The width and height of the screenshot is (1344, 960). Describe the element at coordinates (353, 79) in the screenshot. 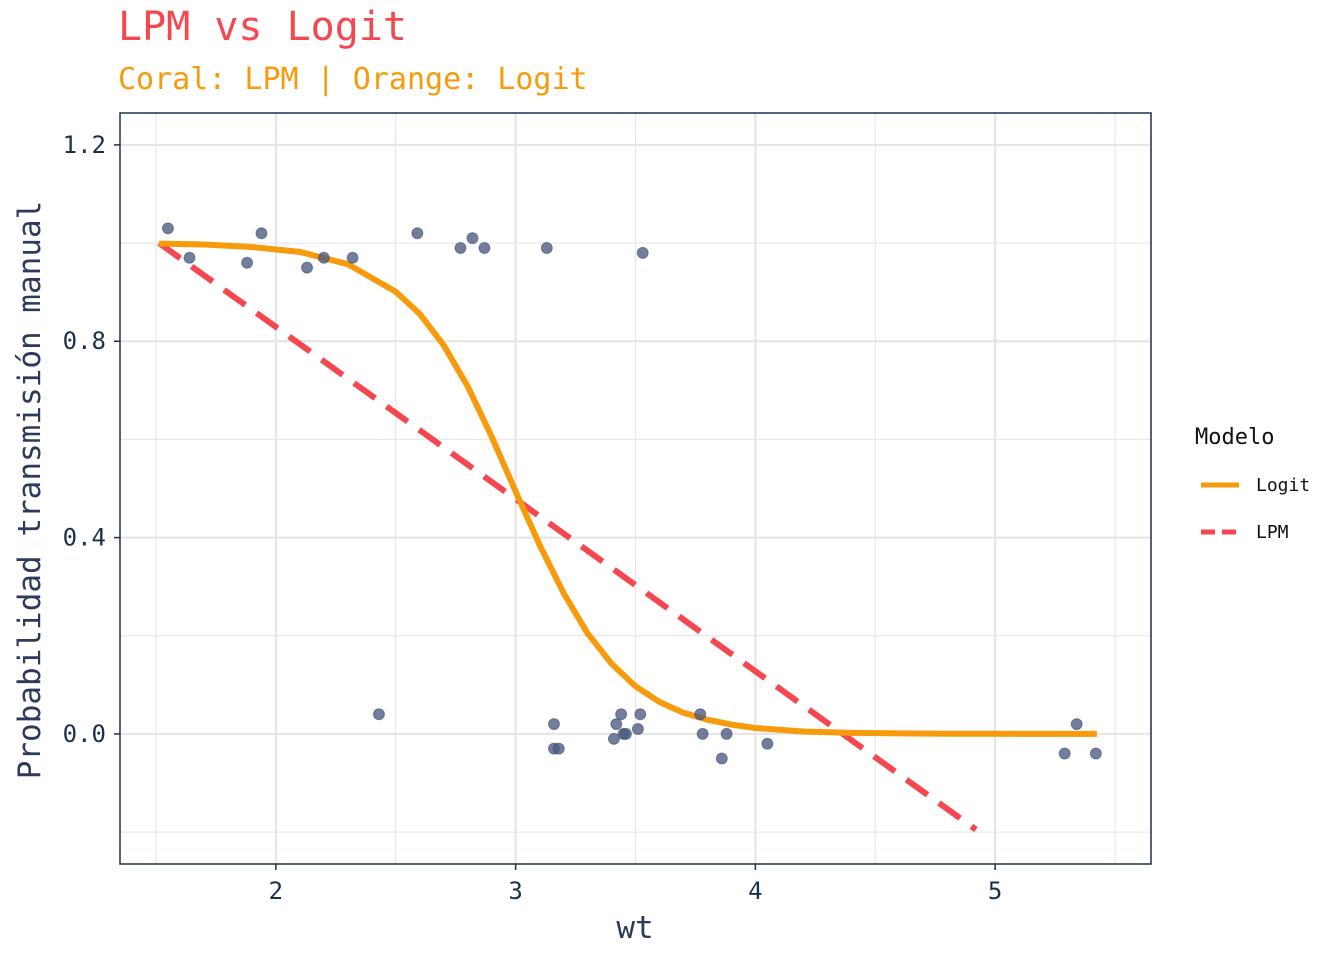

I see `chart-subtitle: Coral: LPM | Orange: Logit` at that location.